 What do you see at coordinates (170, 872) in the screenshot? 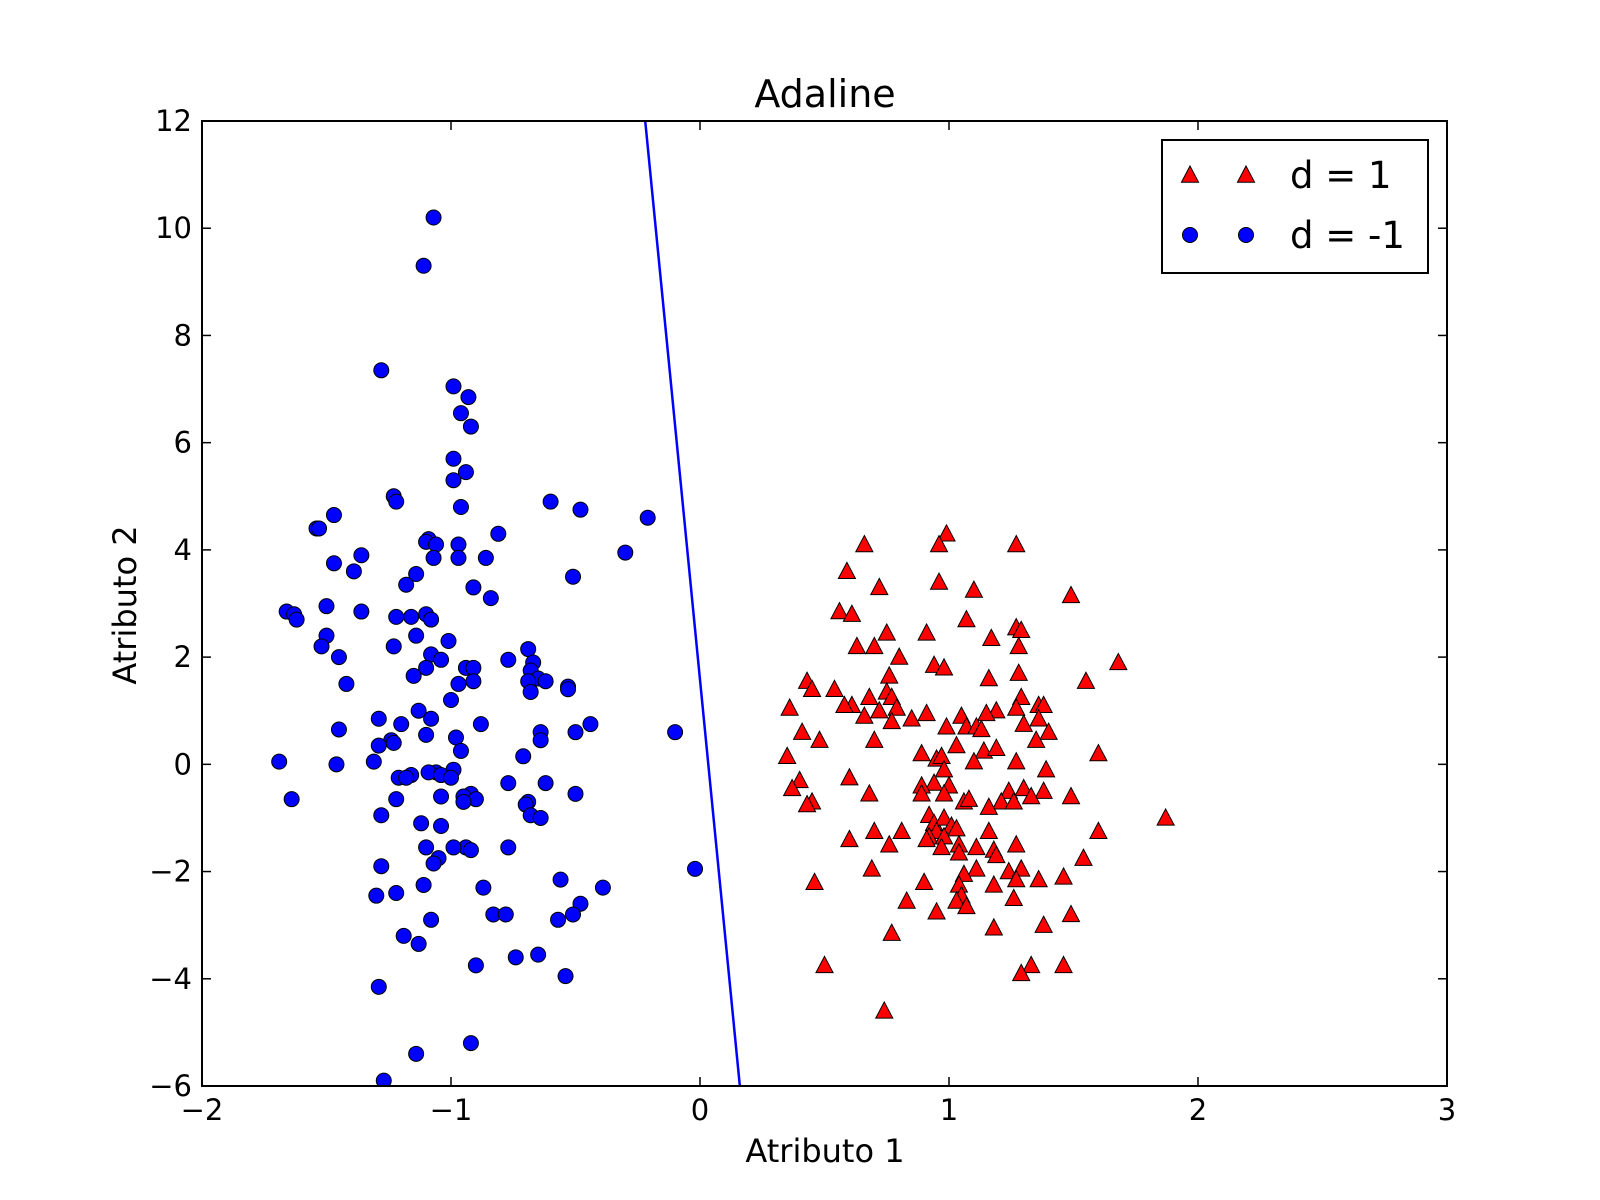
I see `y-tick-label: −2` at bounding box center [170, 872].